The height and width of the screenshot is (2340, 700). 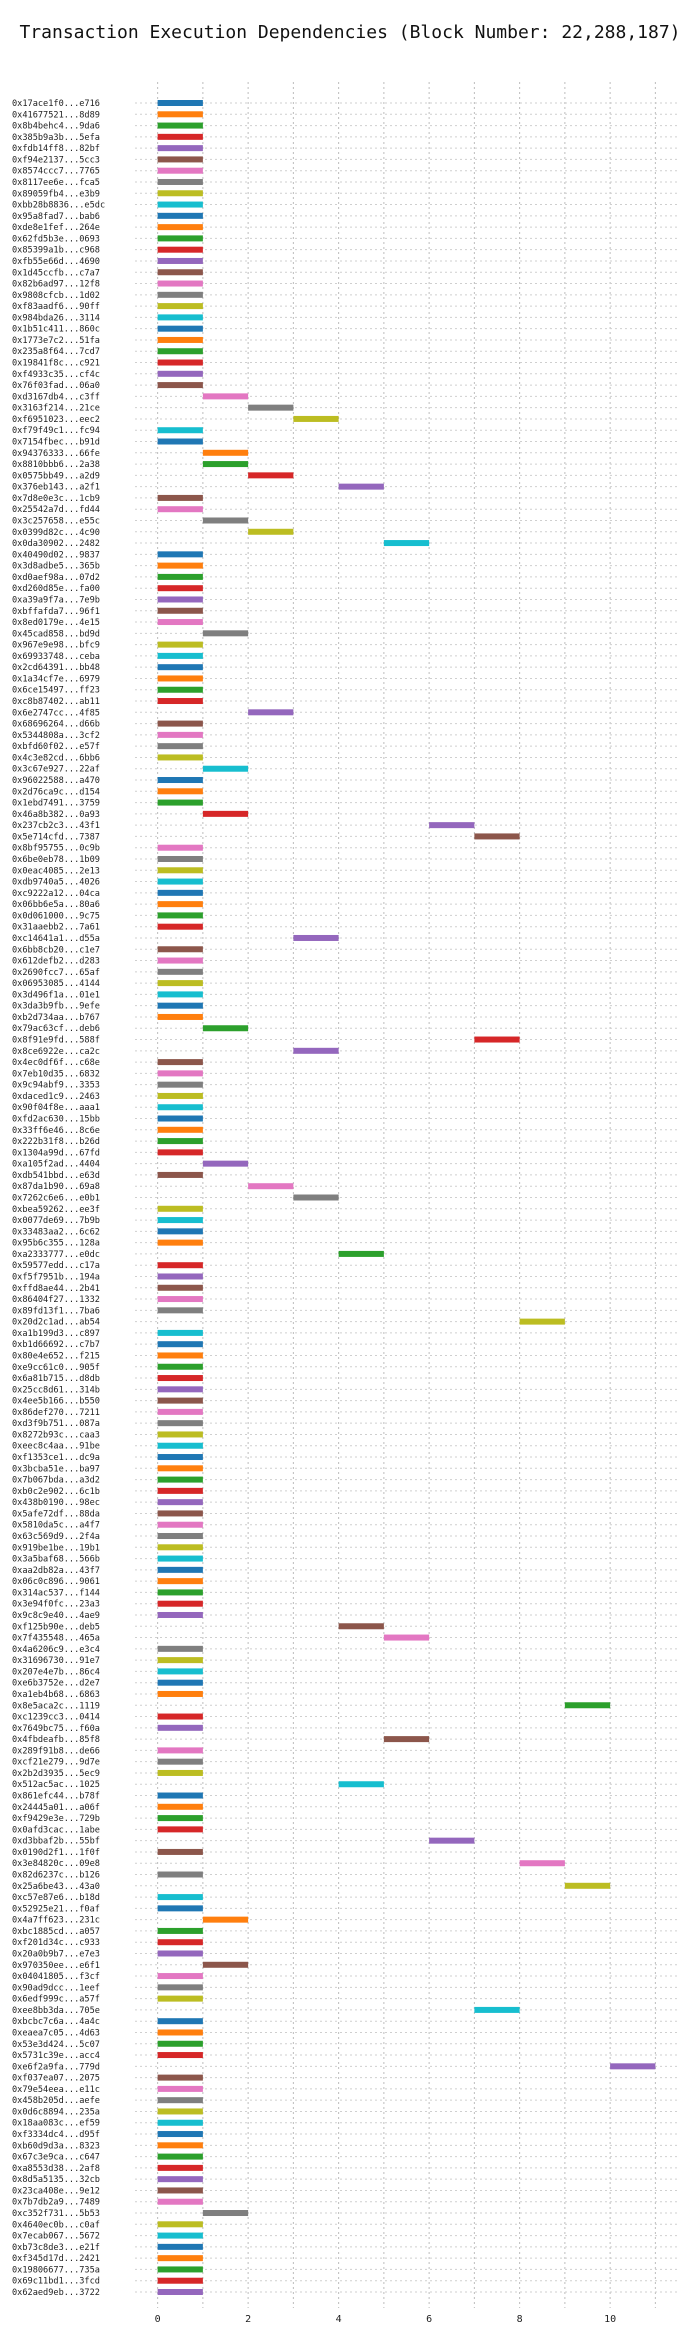 I want to click on tx-label: 0x40490d02...9837, so click(x=56, y=555).